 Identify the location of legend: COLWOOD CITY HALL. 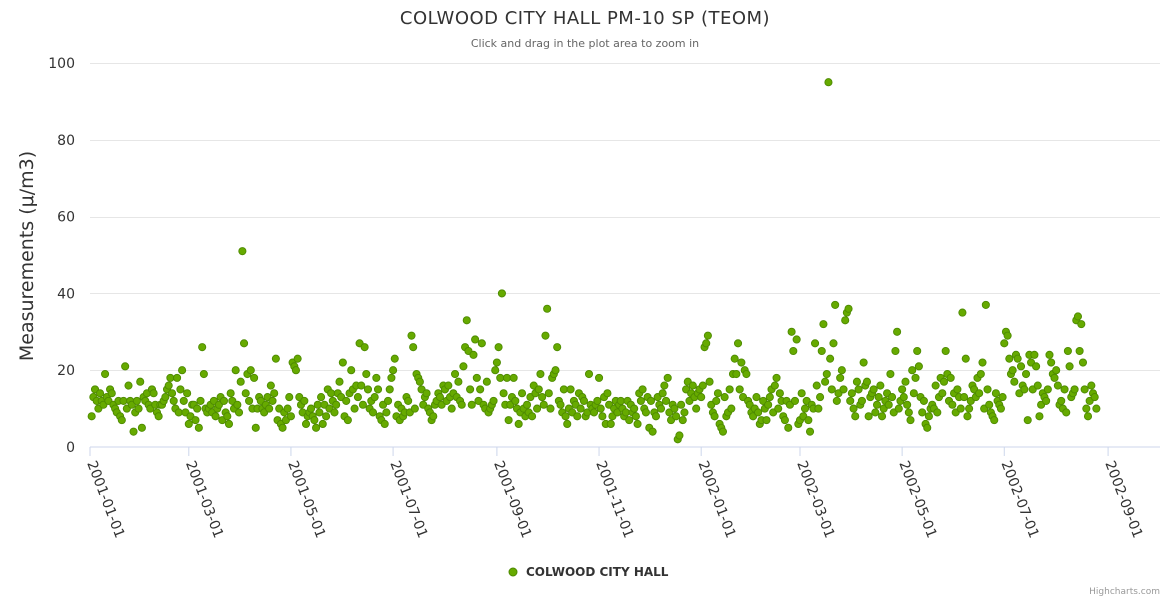
(588, 572).